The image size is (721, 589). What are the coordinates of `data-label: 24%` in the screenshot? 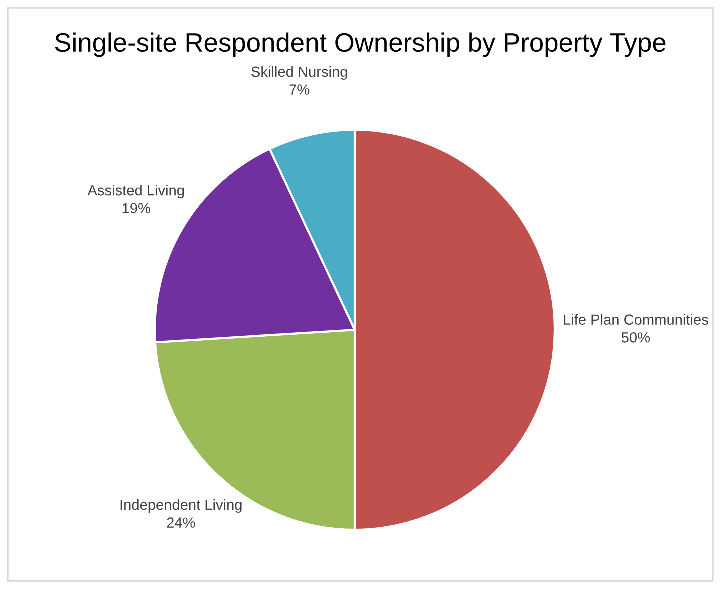 It's located at (181, 523).